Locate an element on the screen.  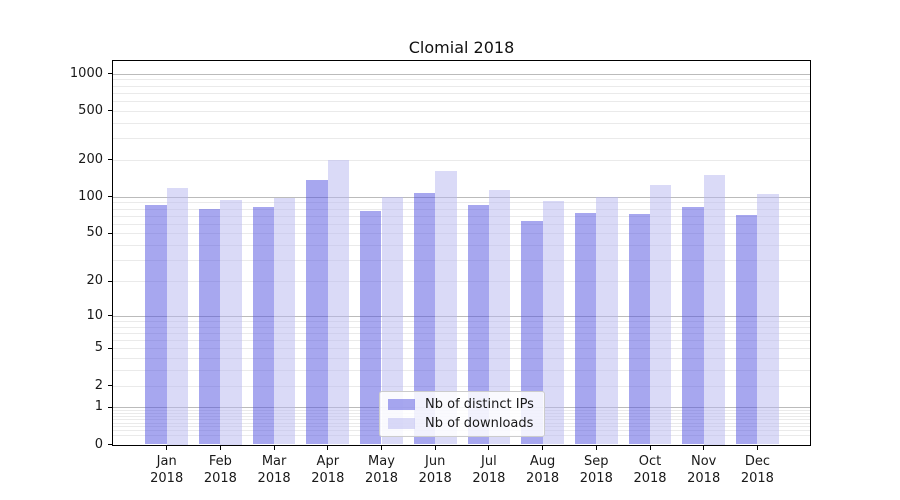
x-tick-label-nov: Nov 2018 is located at coordinates (704, 469).